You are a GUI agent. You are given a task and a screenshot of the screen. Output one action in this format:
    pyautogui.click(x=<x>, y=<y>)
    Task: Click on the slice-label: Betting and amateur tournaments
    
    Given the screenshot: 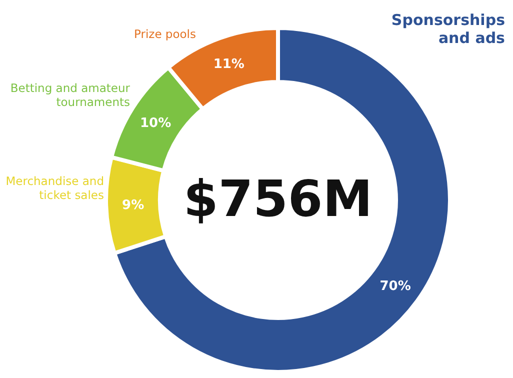 What is the action you would take?
    pyautogui.click(x=70, y=95)
    